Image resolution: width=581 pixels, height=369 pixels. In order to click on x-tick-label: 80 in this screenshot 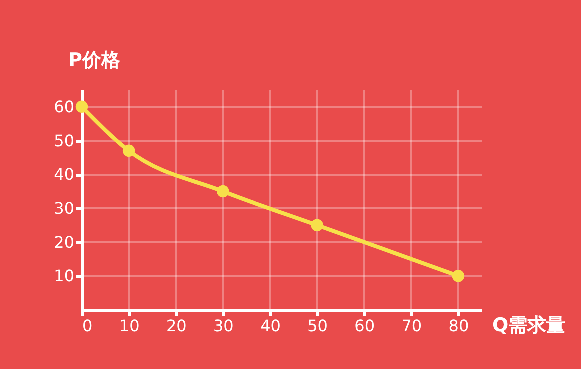, I will do `click(459, 326)`.